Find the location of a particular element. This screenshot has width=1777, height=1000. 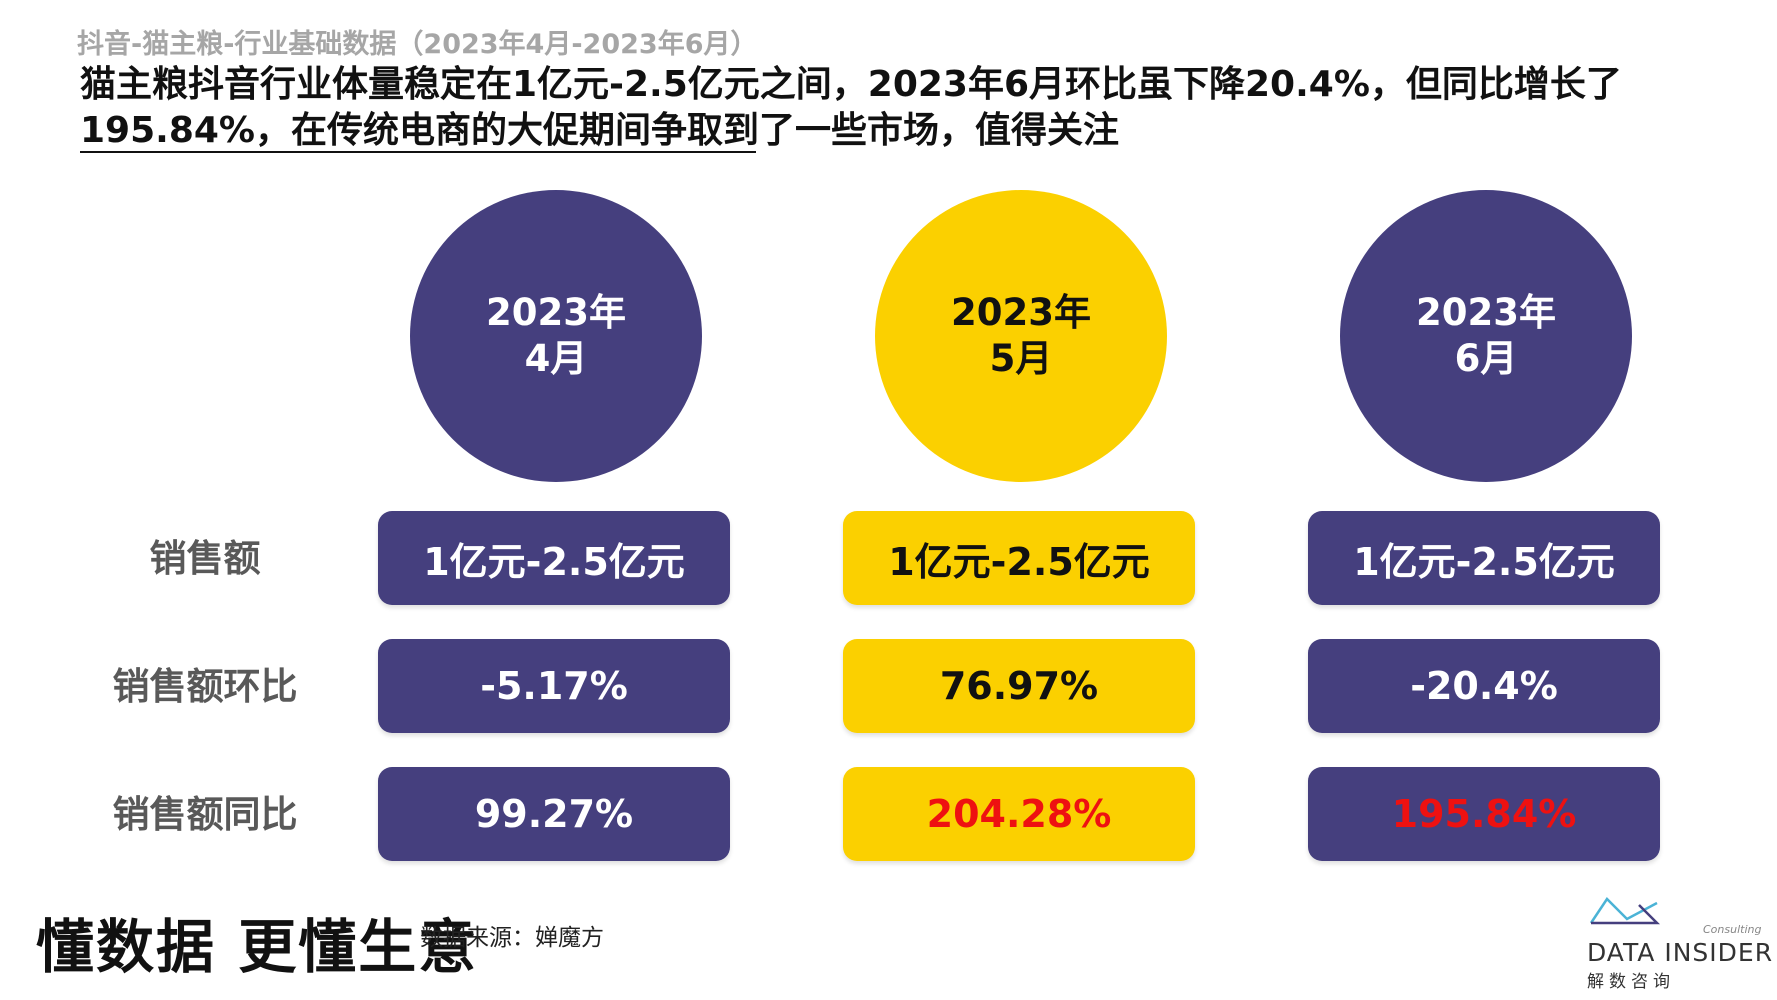

month-circle-month: 5月 is located at coordinates (1021, 358).